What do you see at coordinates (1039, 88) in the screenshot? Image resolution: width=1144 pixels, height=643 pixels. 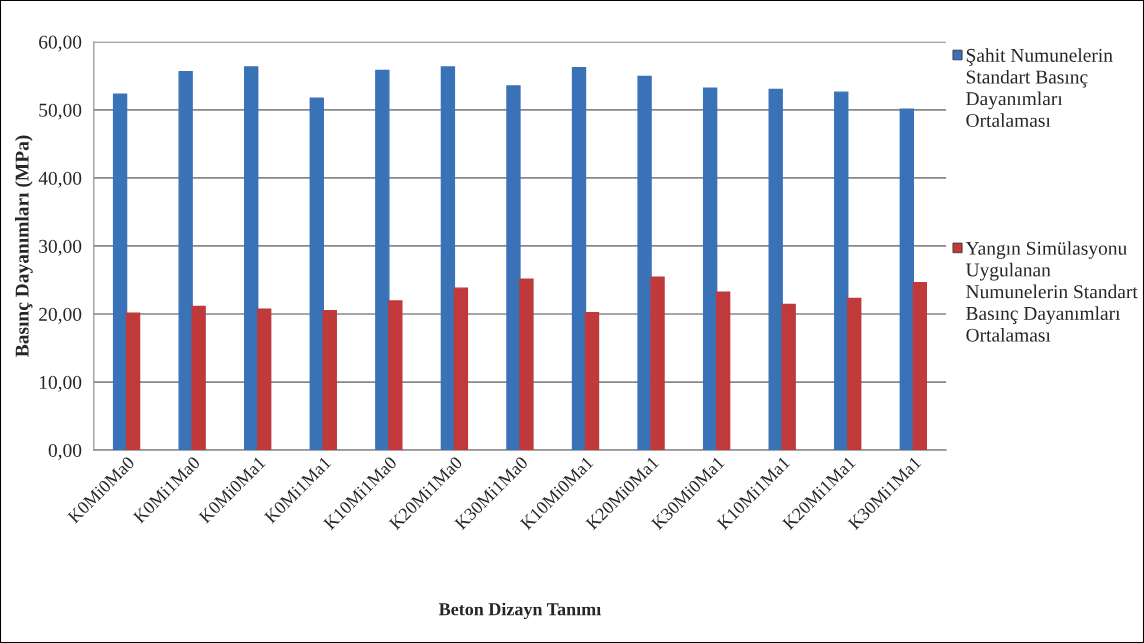 I see `legend-label: Şahit Numunelerin Standart Basınç Dayanımları Ortalaması` at bounding box center [1039, 88].